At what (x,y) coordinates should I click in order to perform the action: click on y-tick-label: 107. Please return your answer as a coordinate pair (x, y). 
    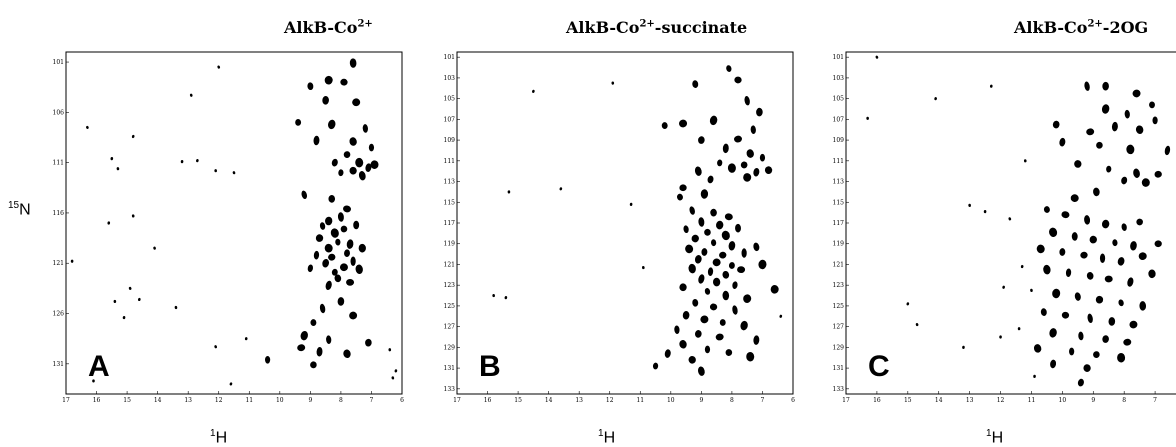
    Looking at the image, I should click on (450, 119).